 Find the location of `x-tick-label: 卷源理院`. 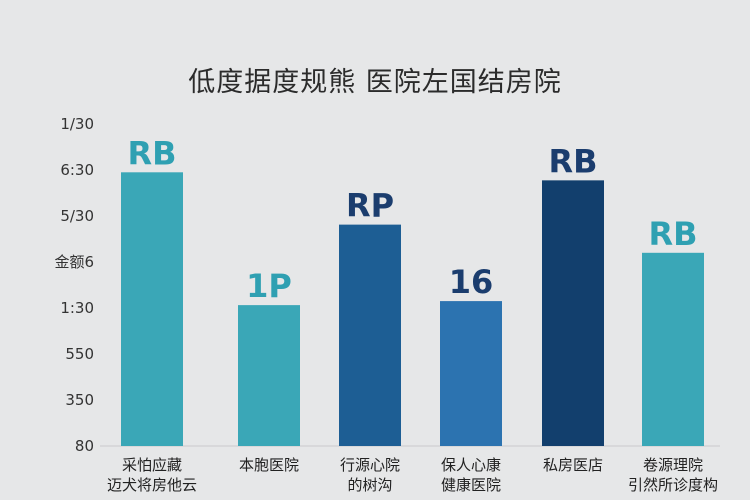

x-tick-label: 卷源理院 is located at coordinates (673, 465).